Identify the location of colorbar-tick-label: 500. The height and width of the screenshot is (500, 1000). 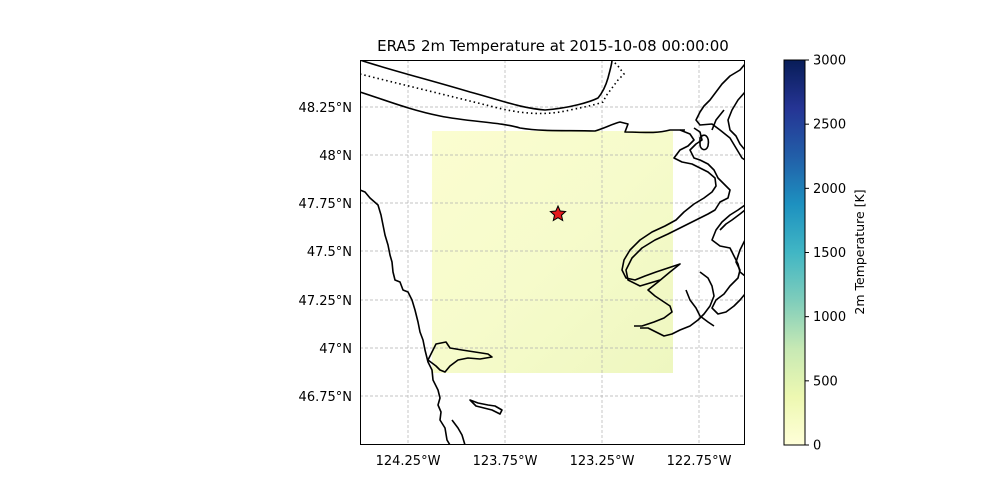
(825, 381).